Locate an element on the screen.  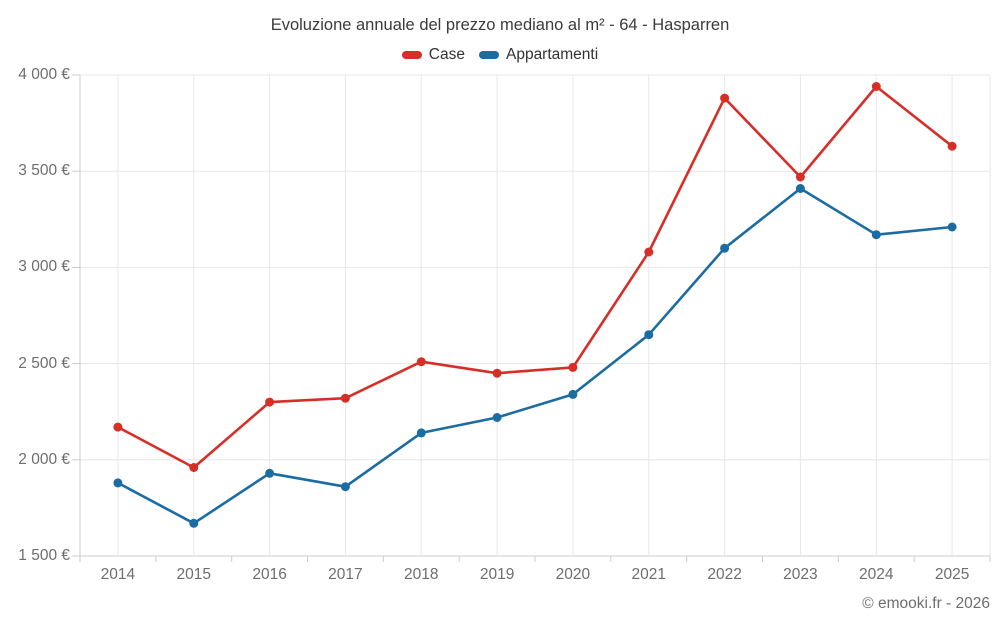
x-axis-label: 2014 is located at coordinates (118, 574).